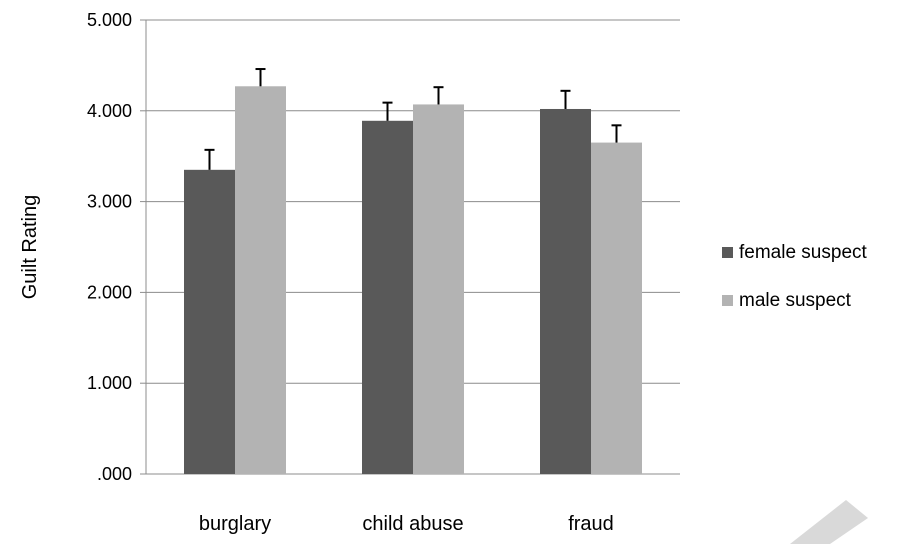  Describe the element at coordinates (109, 202) in the screenshot. I see `y-tick-label: 3.000` at that location.